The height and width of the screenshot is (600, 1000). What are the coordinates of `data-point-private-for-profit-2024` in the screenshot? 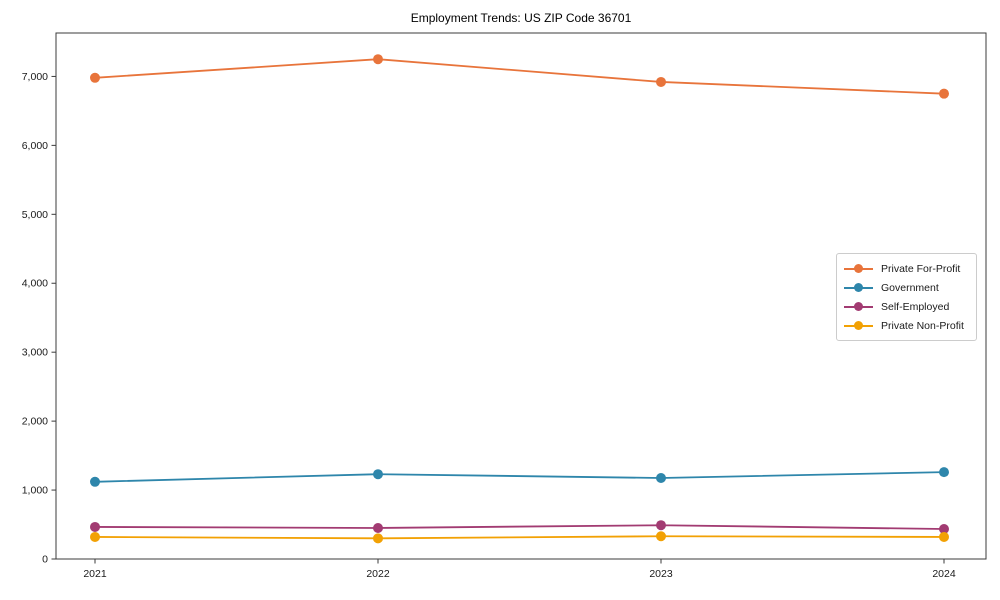 It's located at (944, 93).